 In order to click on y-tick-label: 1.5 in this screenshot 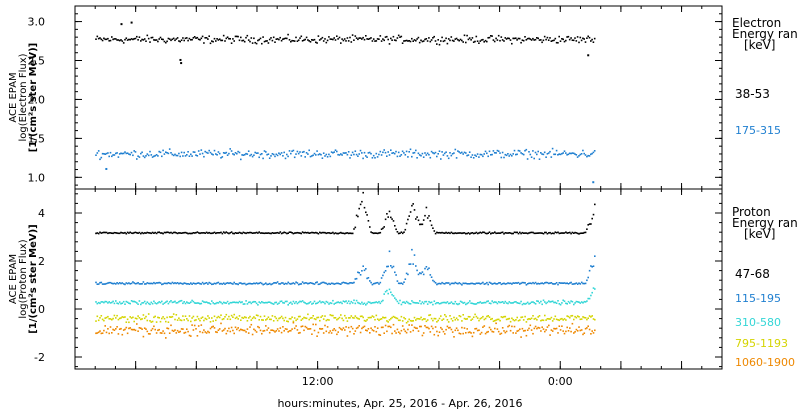, I will do `click(37, 138)`.